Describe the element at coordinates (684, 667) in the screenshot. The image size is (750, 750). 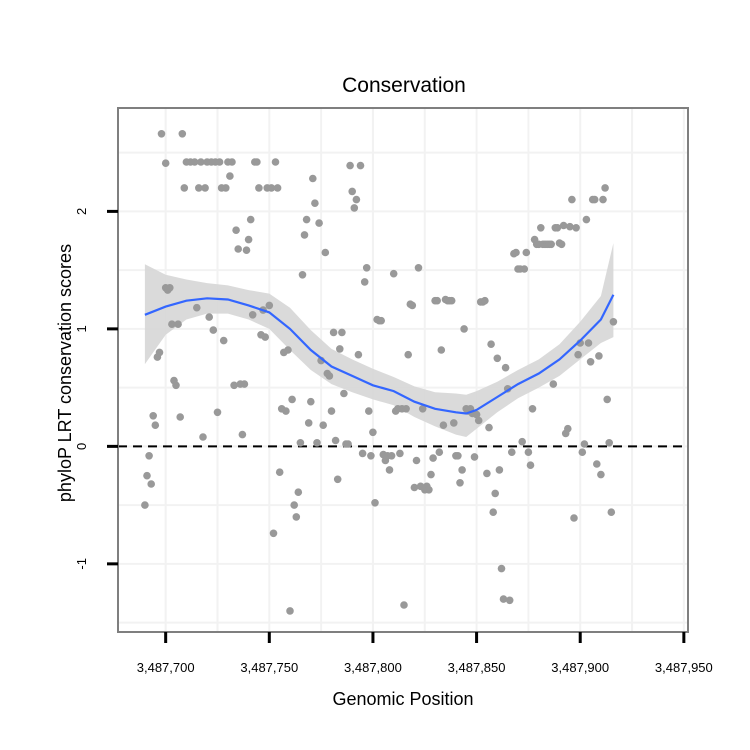
I see `x-tick-label: 3,487,950` at that location.